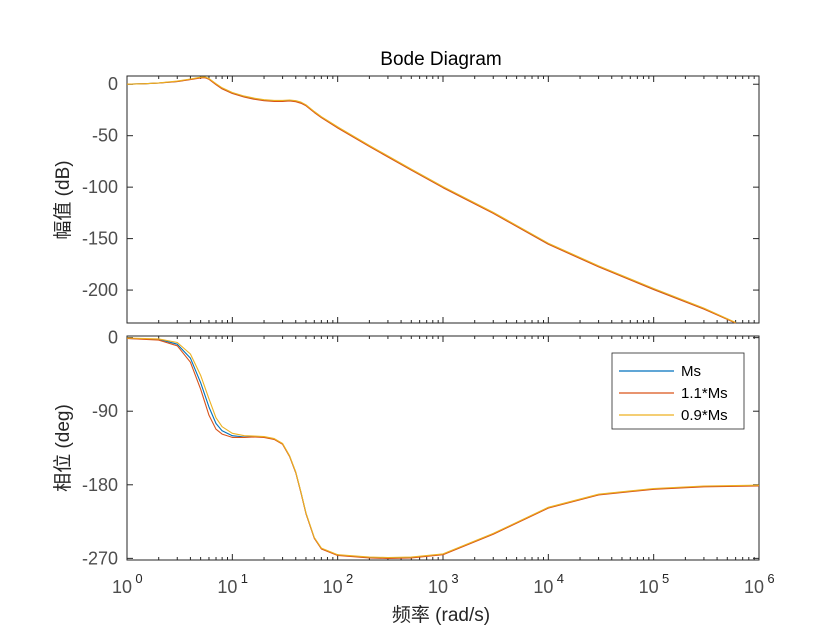 This screenshot has height=630, width=840. I want to click on phase-ylabel: 相位 (deg), so click(63, 448).